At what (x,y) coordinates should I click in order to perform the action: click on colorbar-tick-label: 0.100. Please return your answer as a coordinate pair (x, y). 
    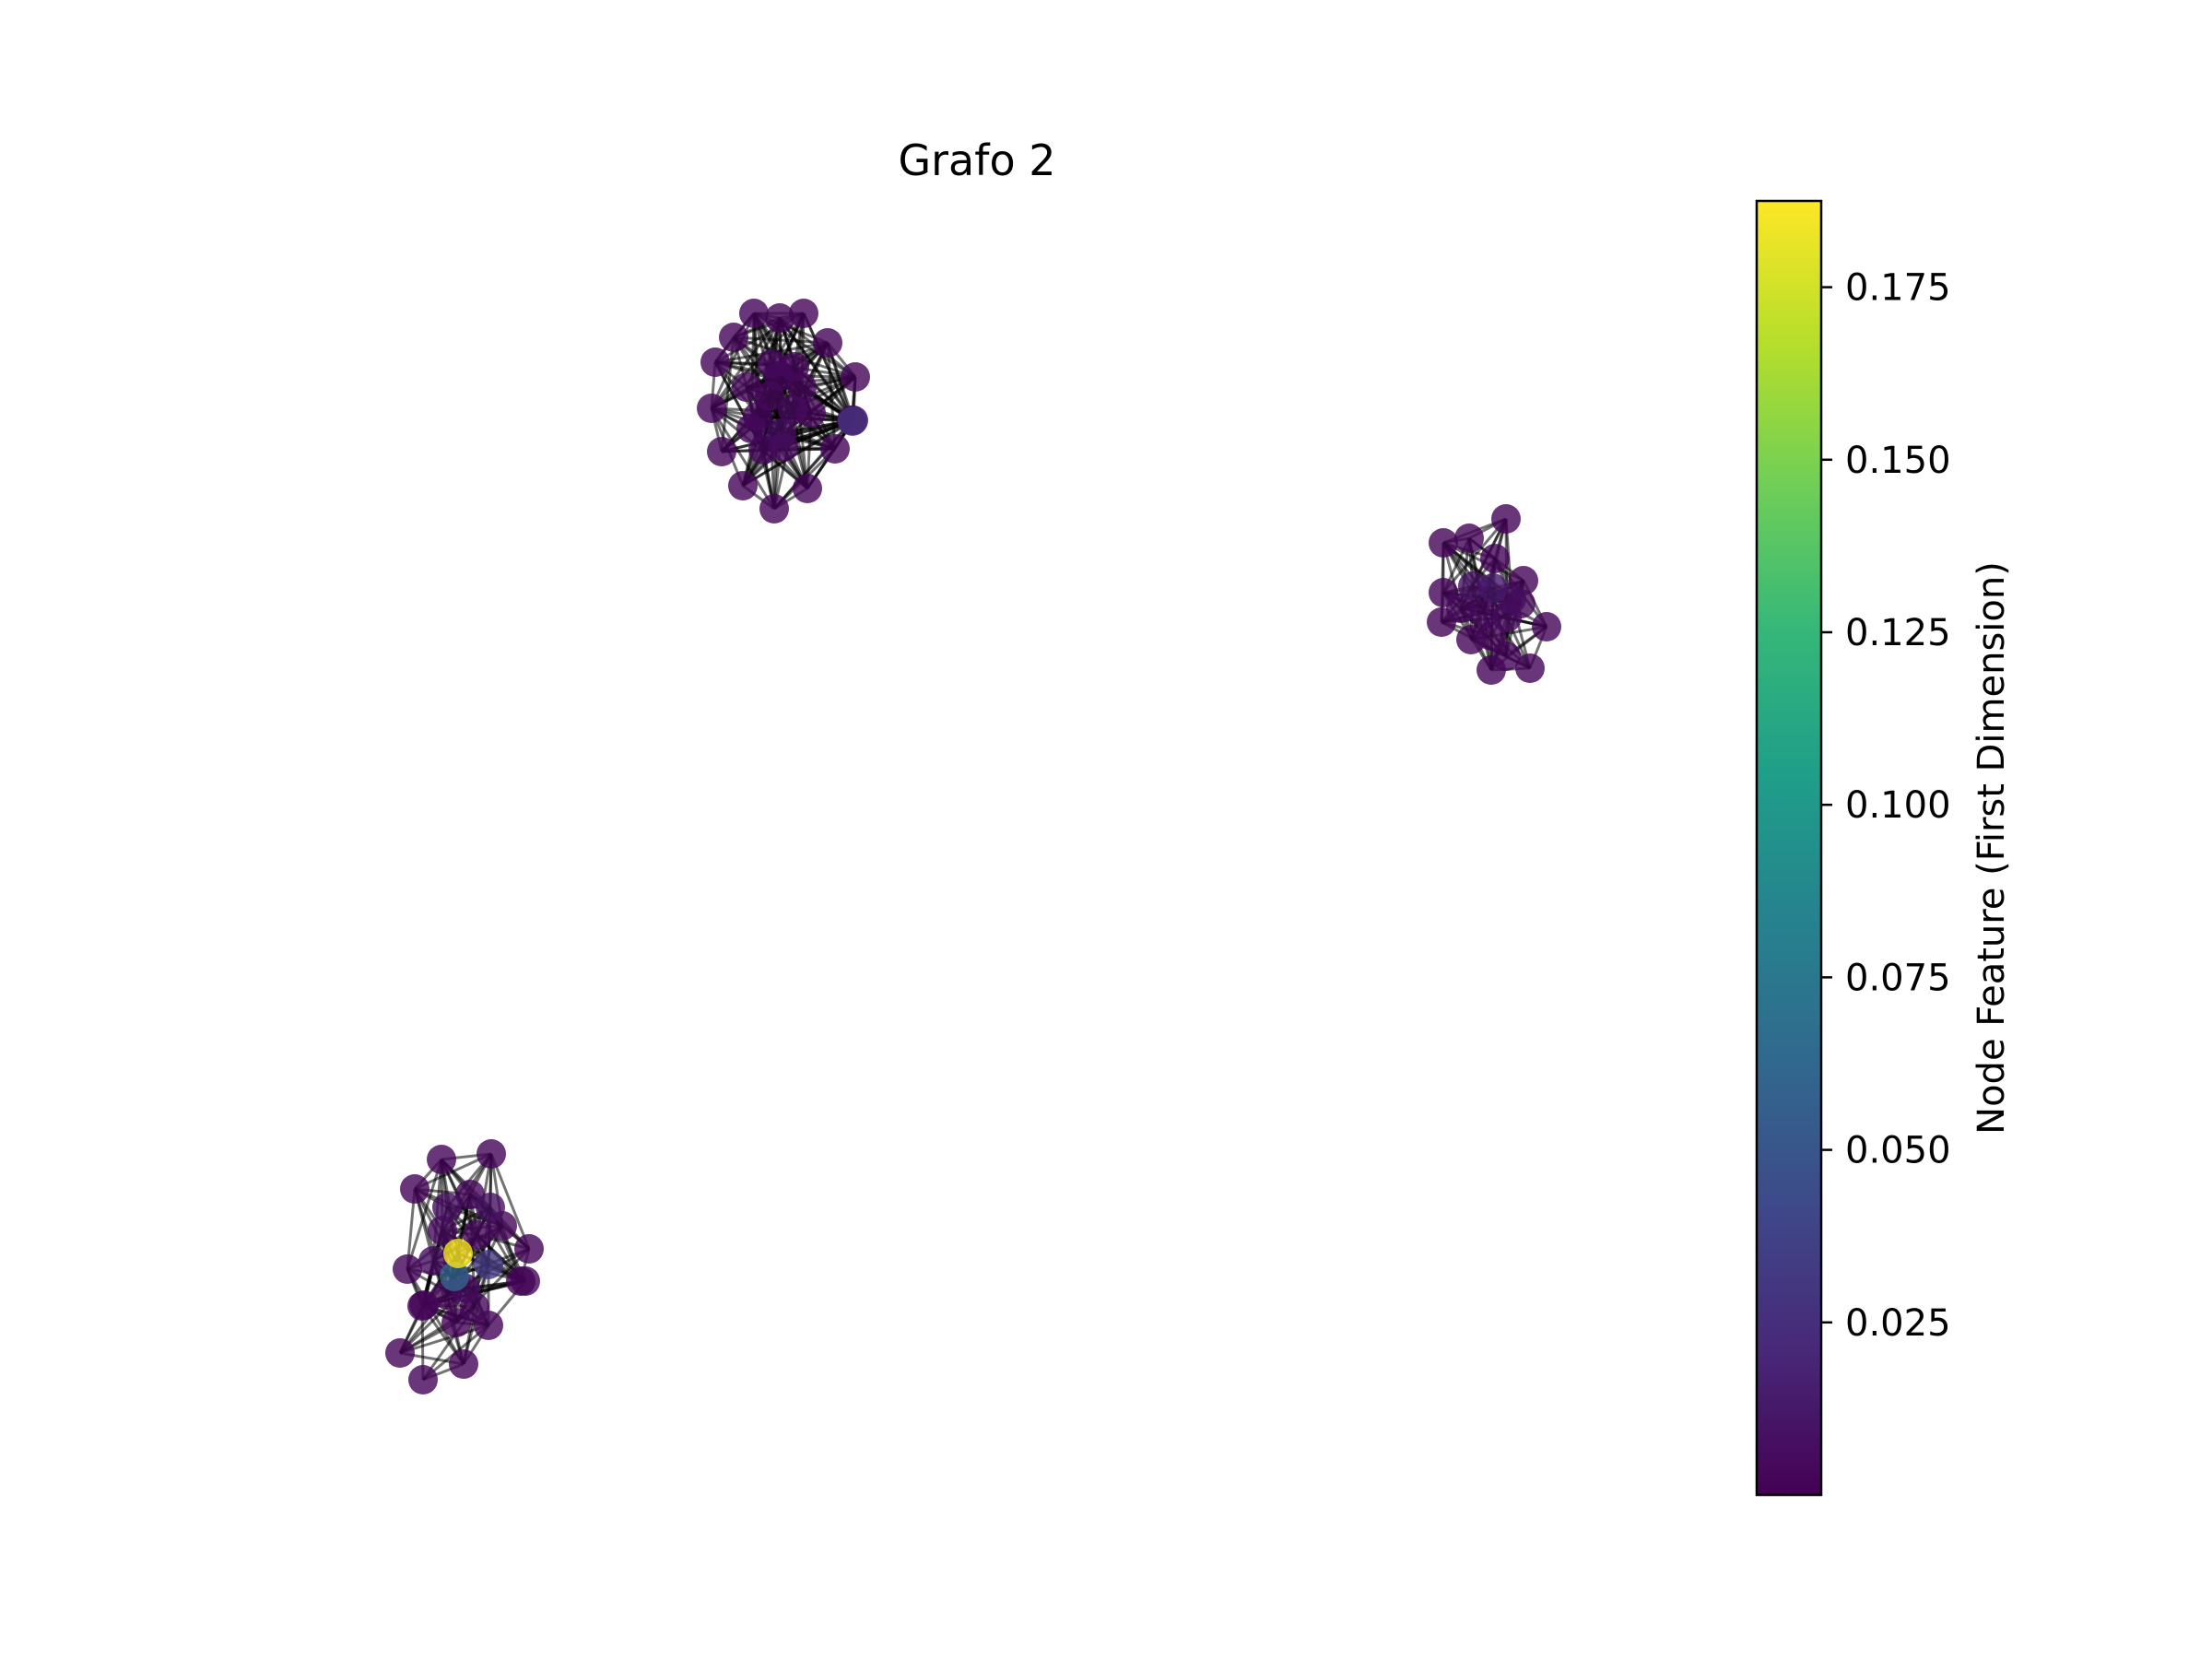
    Looking at the image, I should click on (1898, 805).